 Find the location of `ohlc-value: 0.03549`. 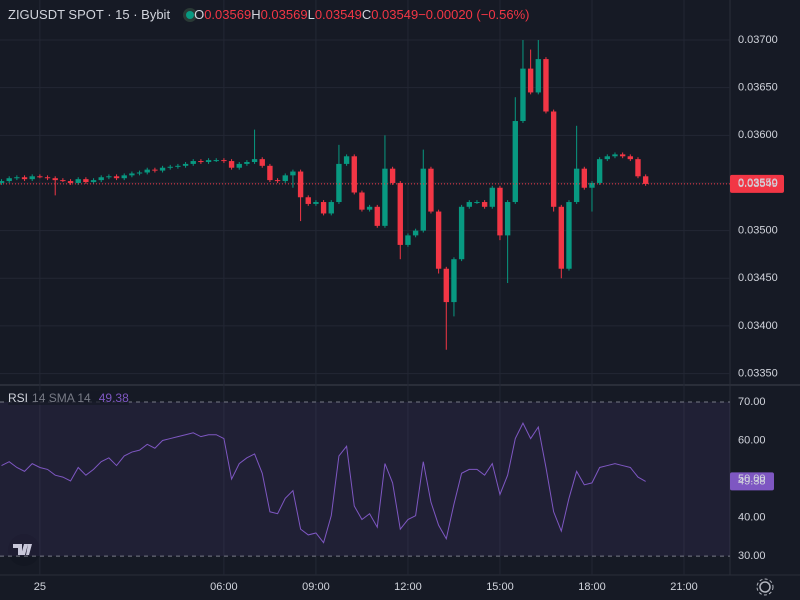

ohlc-value: 0.03549 is located at coordinates (395, 14).